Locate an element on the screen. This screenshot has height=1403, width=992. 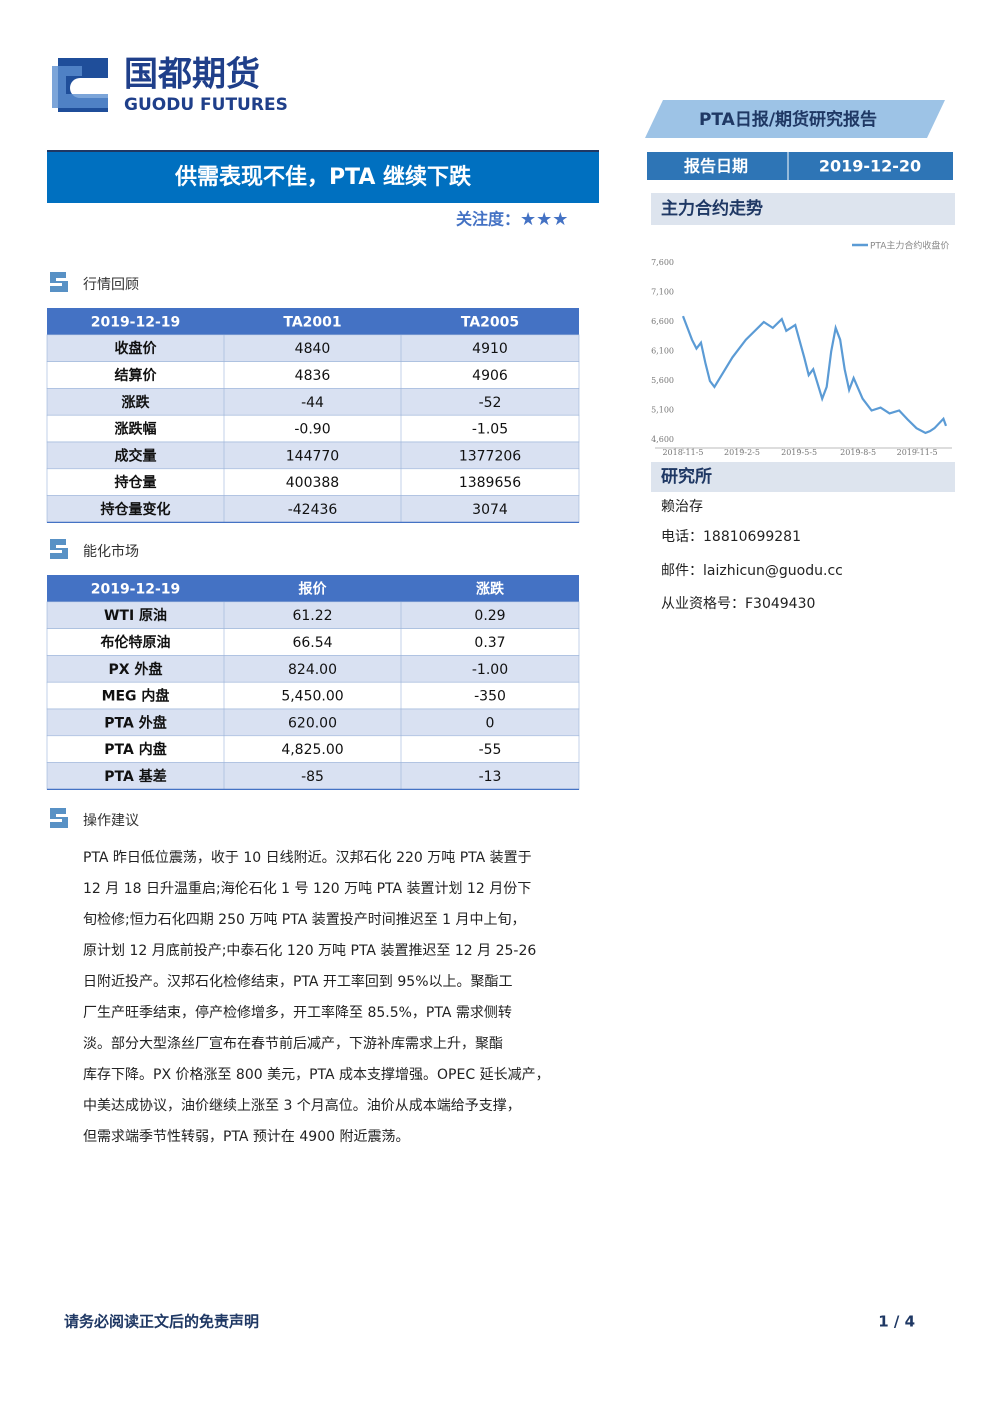
logo-cn: 国都期货 is located at coordinates (192, 75).